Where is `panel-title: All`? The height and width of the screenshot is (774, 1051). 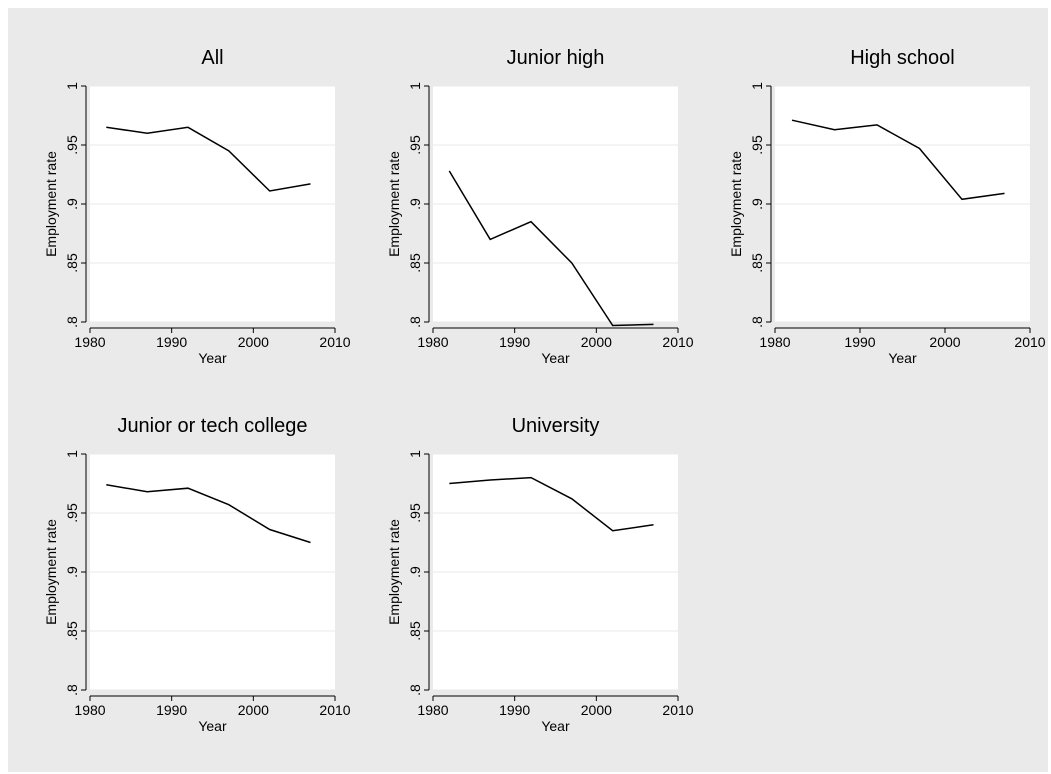 panel-title: All is located at coordinates (212, 58).